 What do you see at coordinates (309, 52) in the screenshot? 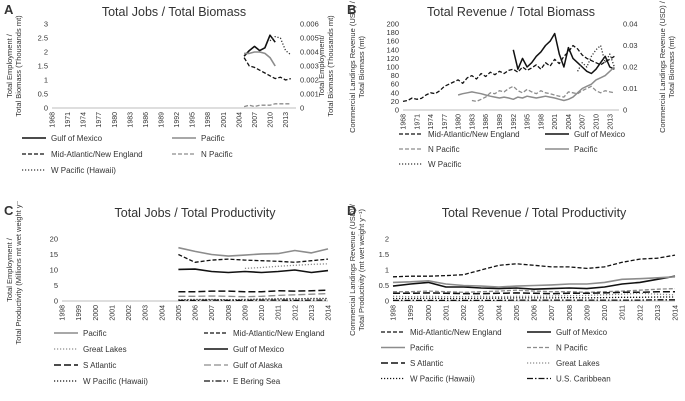
I see `y2-tick-label: 0.004` at bounding box center [309, 52].